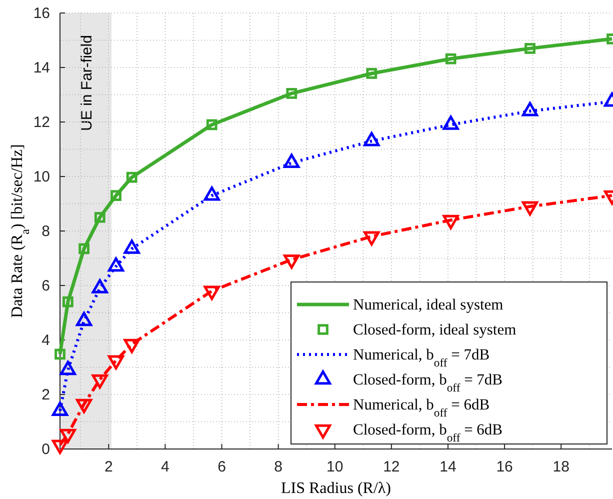  I want to click on legend-label: Numerical, b$_{off}$ = 7dB, so click(421, 357).